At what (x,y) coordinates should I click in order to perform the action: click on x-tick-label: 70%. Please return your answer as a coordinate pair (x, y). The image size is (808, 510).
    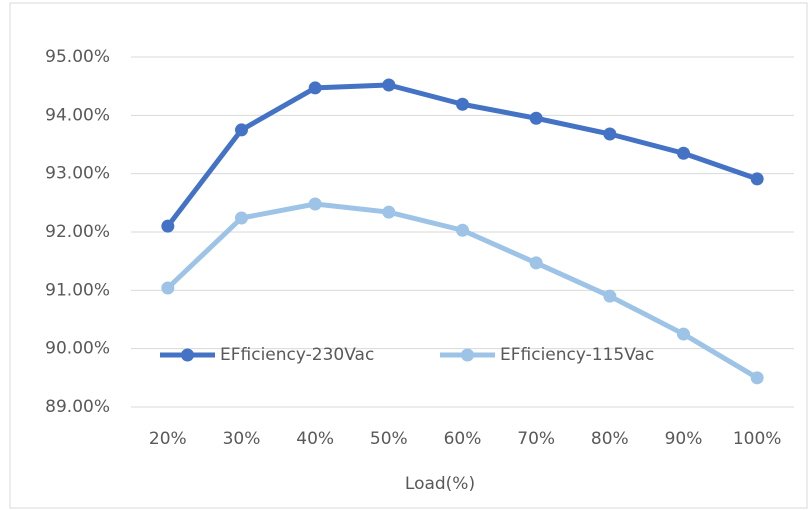
    Looking at the image, I should click on (536, 439).